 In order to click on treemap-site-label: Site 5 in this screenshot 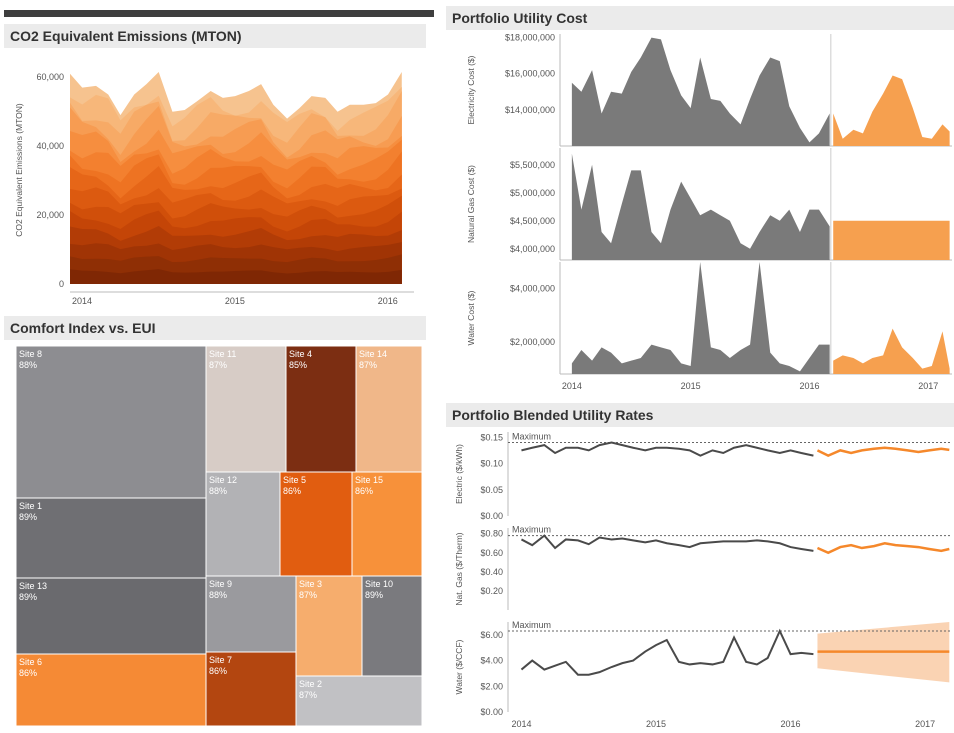, I will do `click(294, 480)`.